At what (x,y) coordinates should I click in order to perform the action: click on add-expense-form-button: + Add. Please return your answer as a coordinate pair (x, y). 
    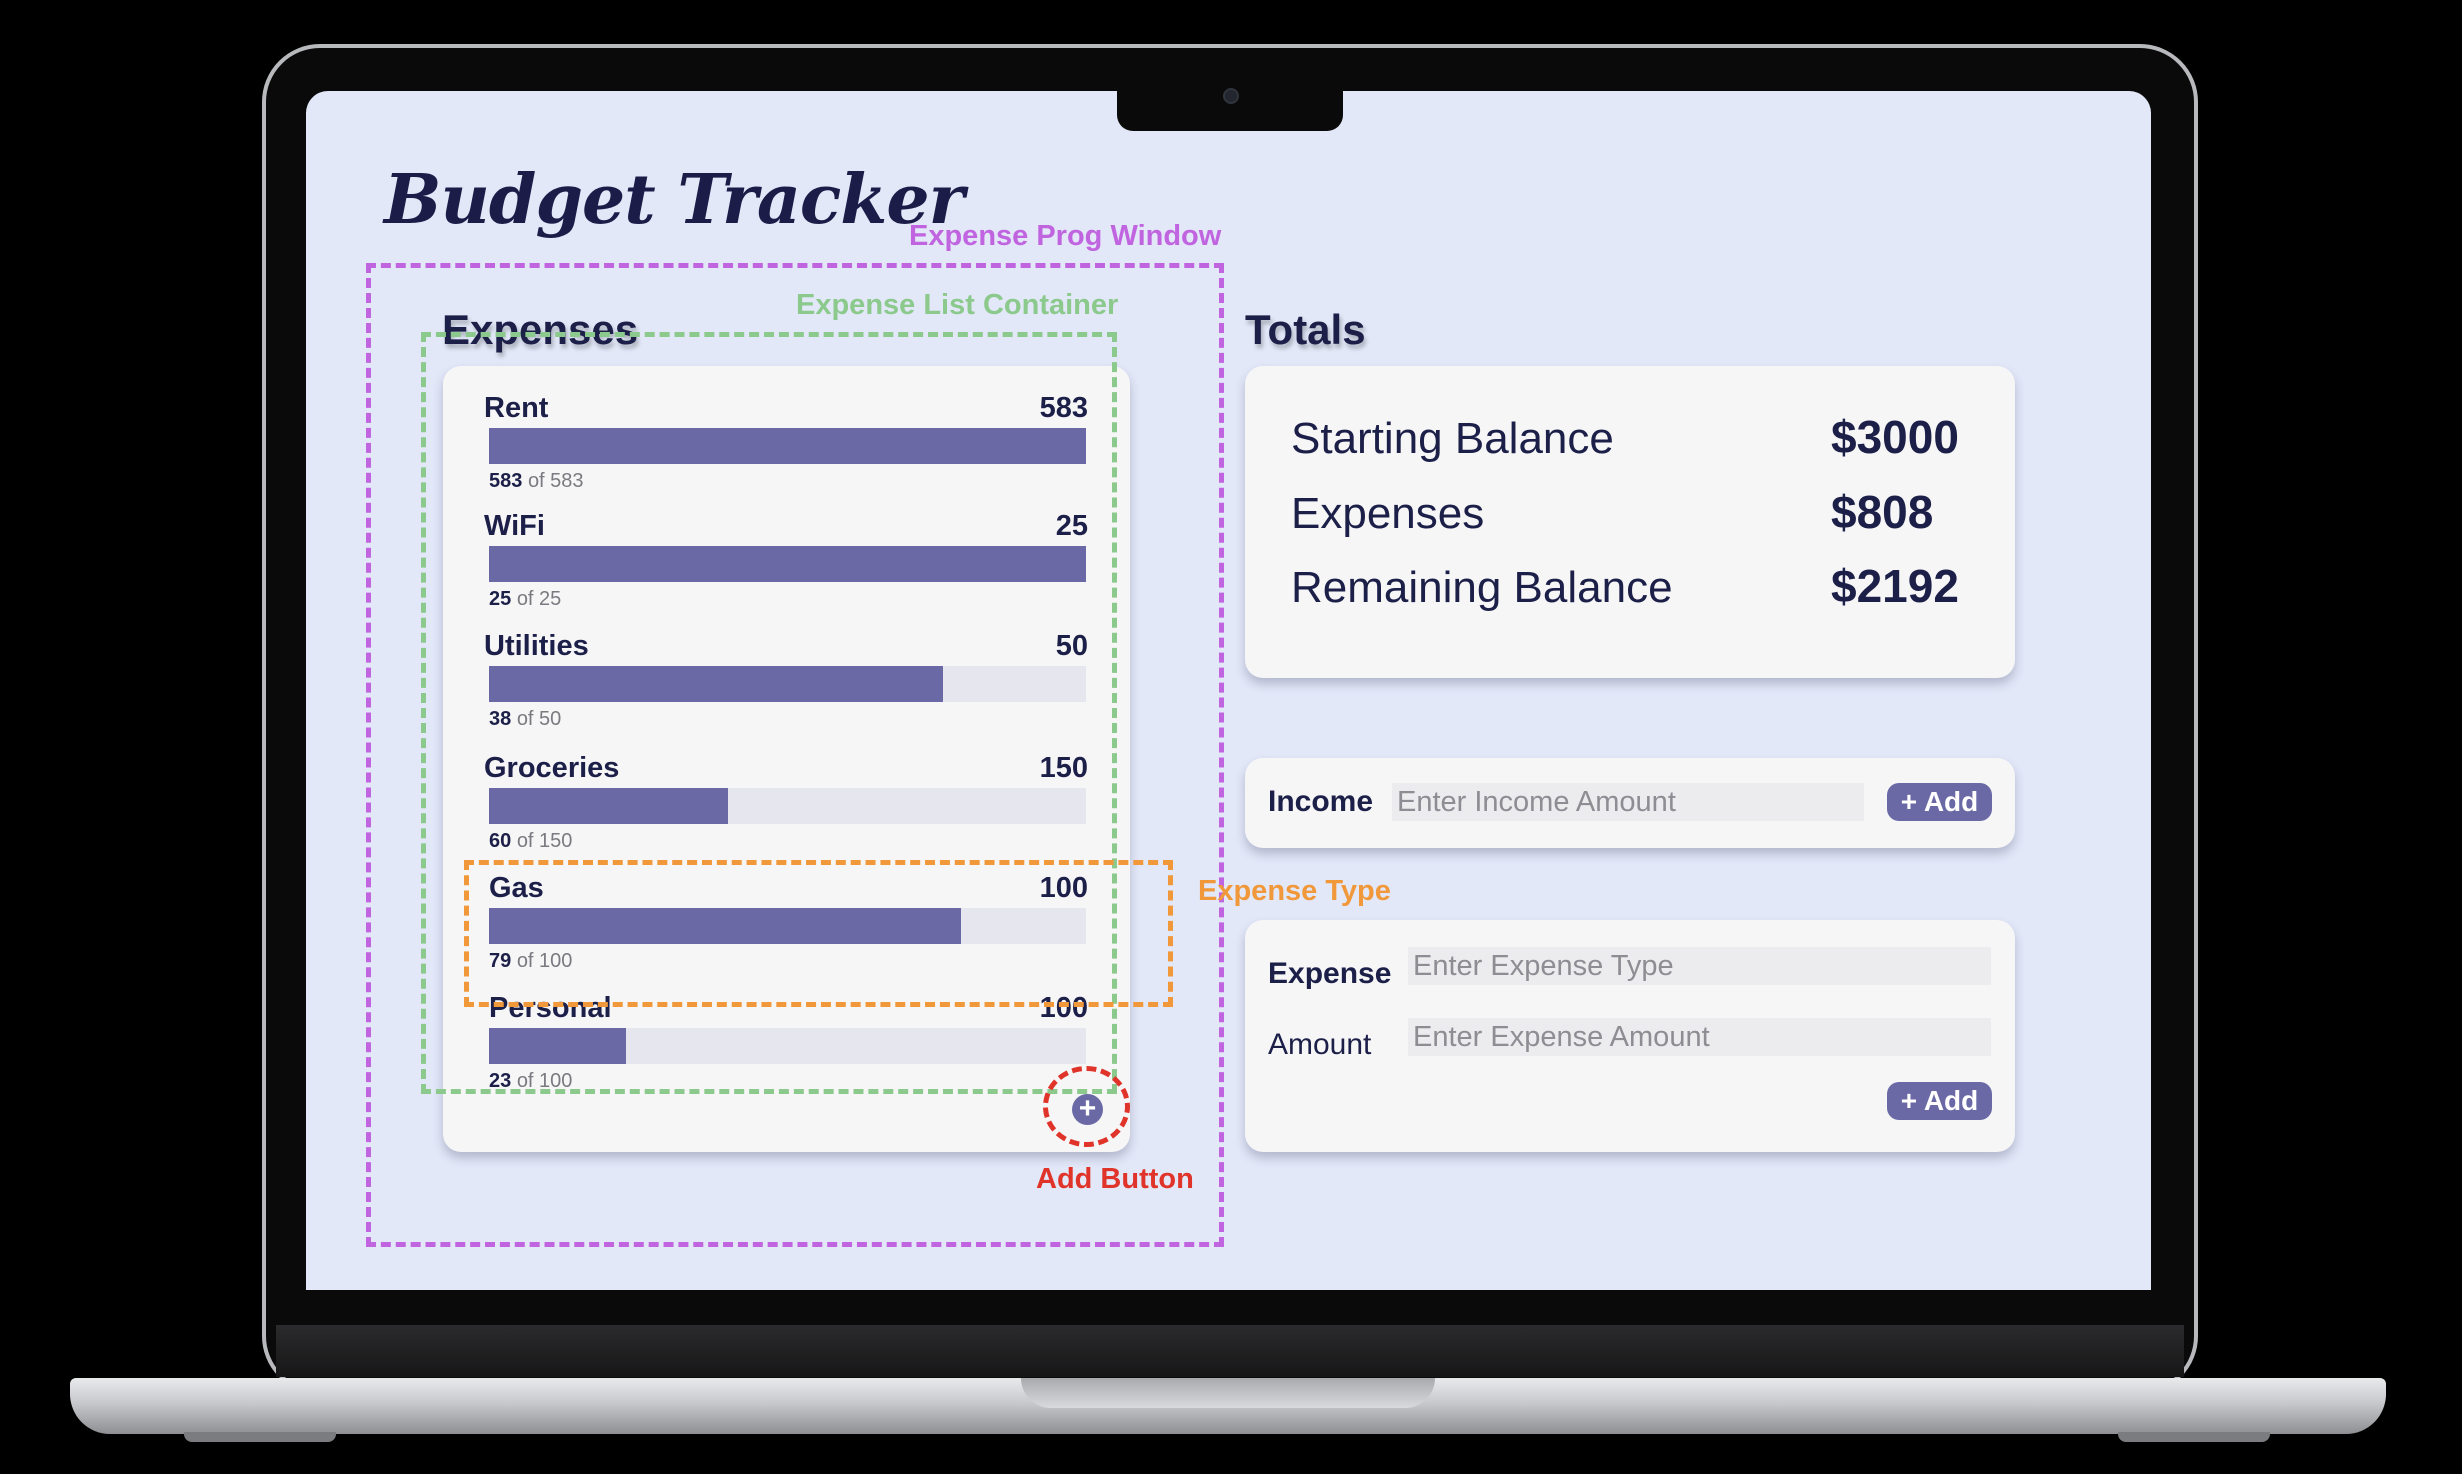
    Looking at the image, I should click on (1939, 1101).